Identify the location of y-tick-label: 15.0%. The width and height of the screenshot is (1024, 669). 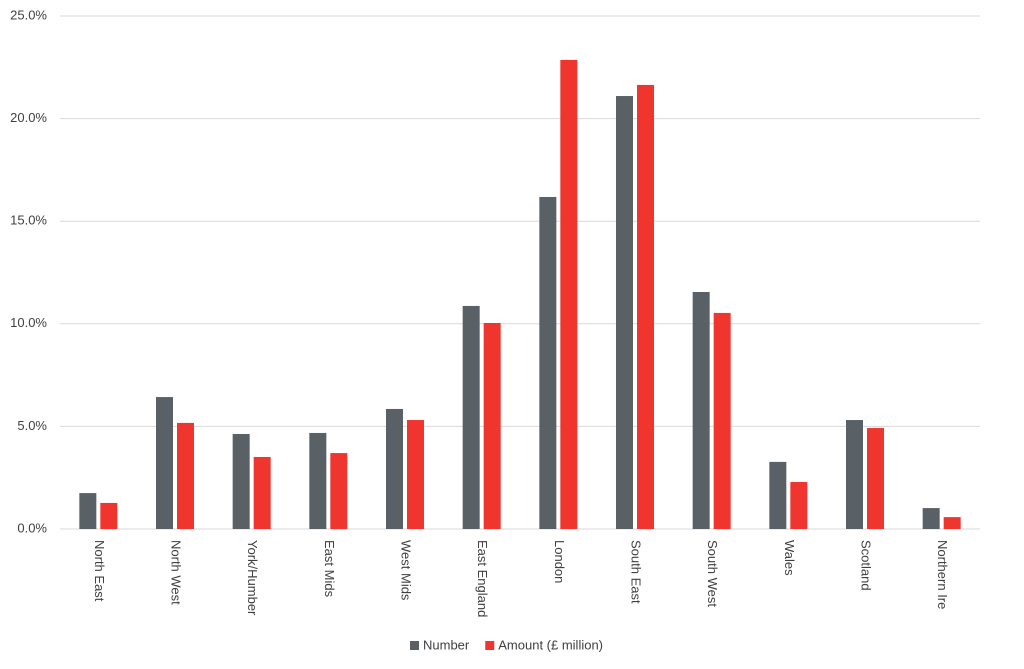
(28, 220).